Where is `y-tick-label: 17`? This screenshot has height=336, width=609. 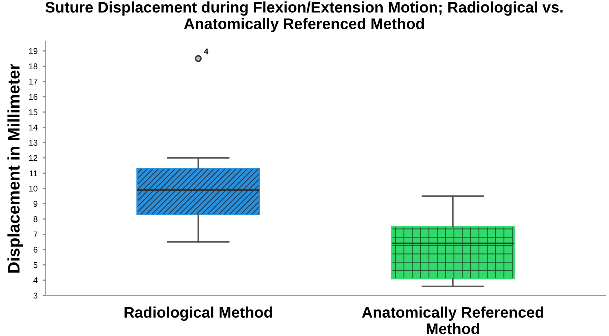 y-tick-label: 17 is located at coordinates (33, 82).